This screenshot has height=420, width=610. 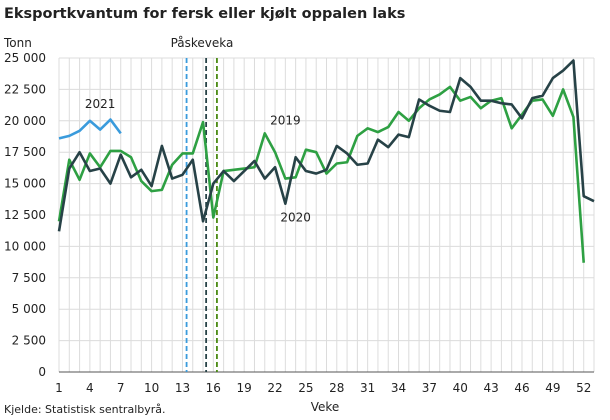 I want to click on y-tick-label: 0, so click(x=42, y=372).